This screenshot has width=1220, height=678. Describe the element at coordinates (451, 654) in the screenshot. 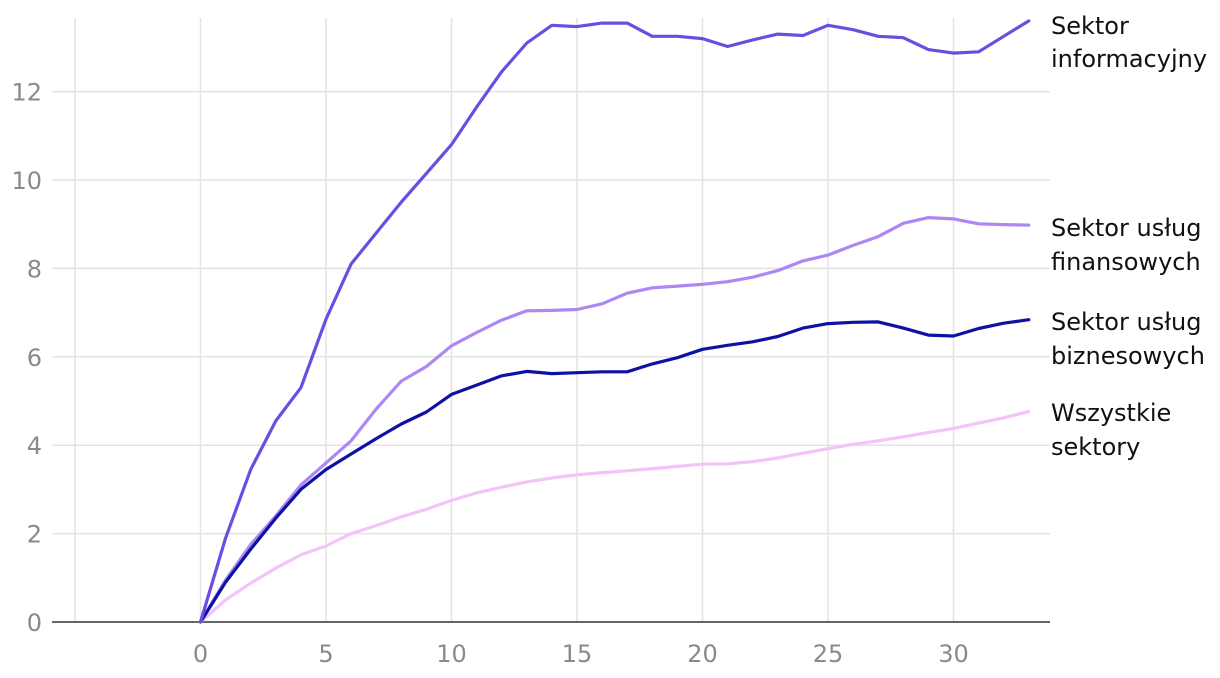

I see `x-tick-label: 10` at that location.